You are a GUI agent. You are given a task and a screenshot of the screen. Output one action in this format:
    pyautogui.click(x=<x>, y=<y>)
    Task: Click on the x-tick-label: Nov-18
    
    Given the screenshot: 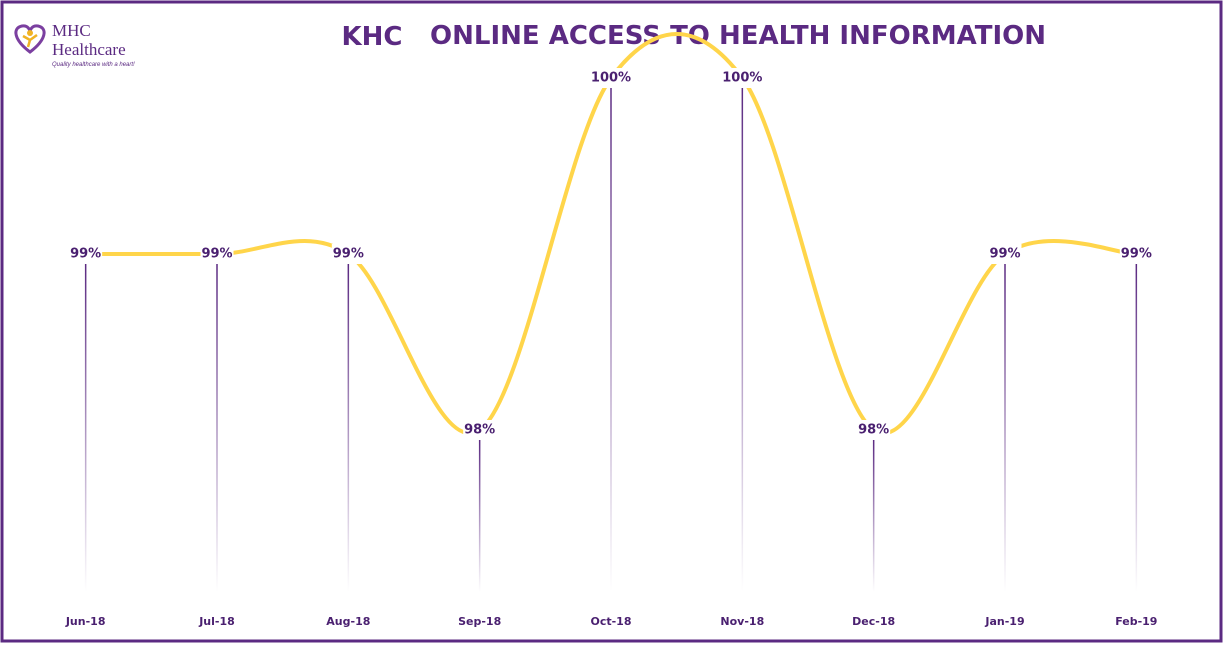 What is the action you would take?
    pyautogui.click(x=742, y=621)
    